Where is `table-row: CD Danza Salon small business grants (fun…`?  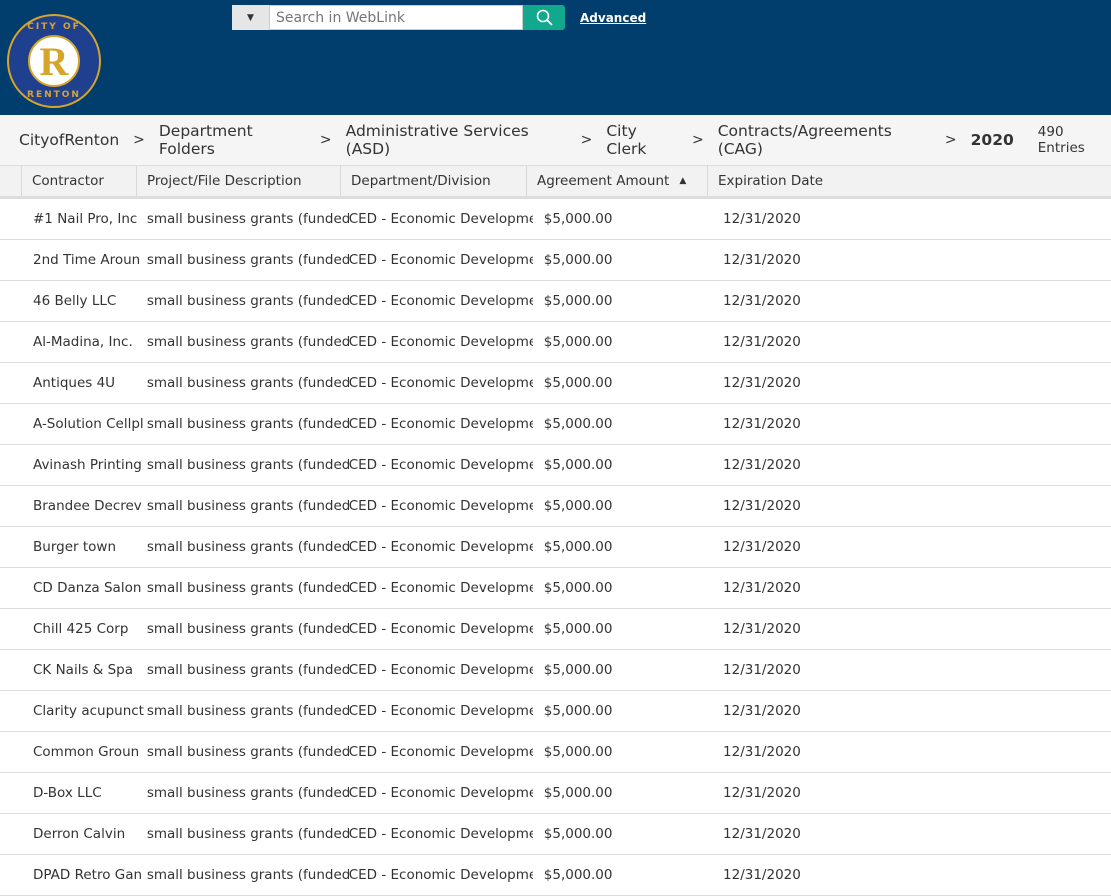
table-row: CD Danza Salon small business grants (fun… is located at coordinates (555, 588).